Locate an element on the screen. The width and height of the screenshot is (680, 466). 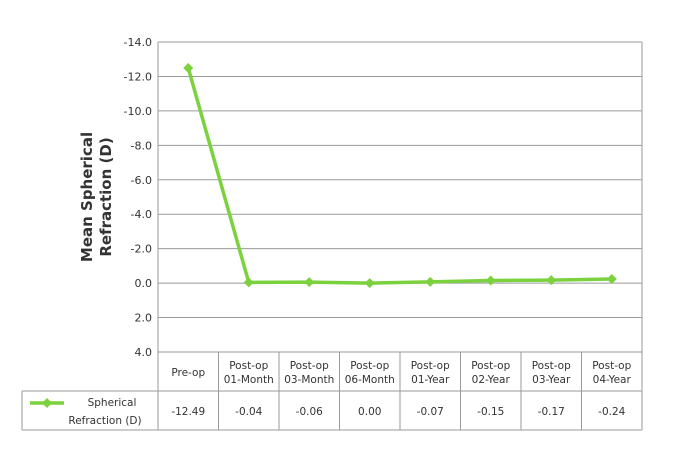
category-label-line2: 02-Year is located at coordinates (491, 380).